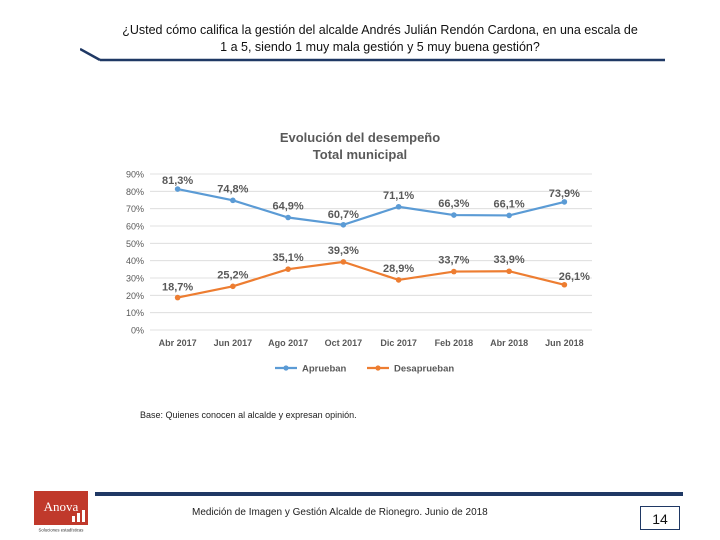 The image size is (720, 540). What do you see at coordinates (135, 313) in the screenshot?
I see `y-tick-label: 10%` at bounding box center [135, 313].